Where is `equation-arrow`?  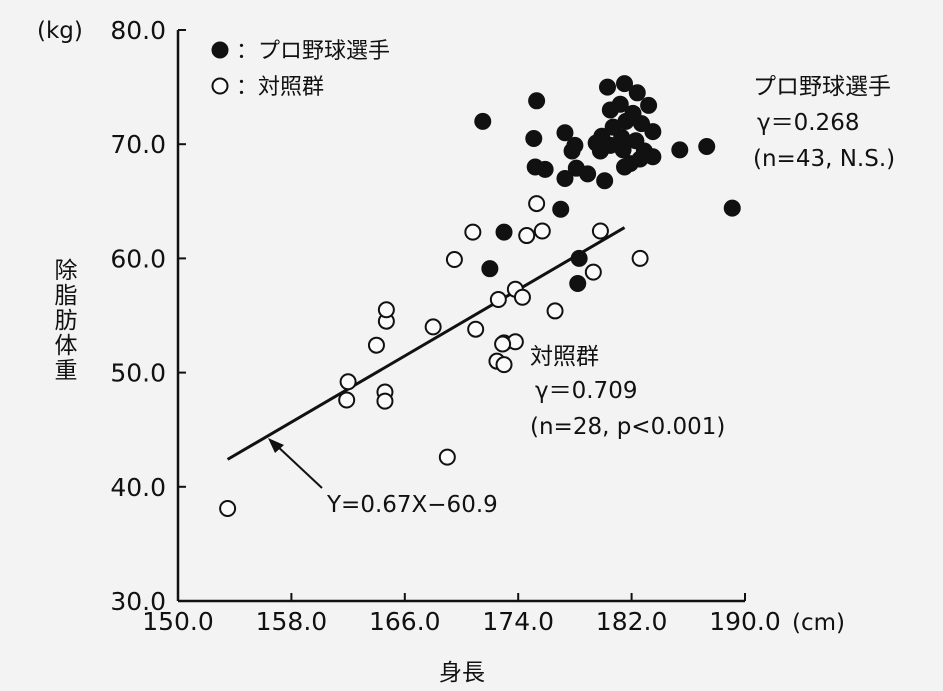 equation-arrow is located at coordinates (295, 463).